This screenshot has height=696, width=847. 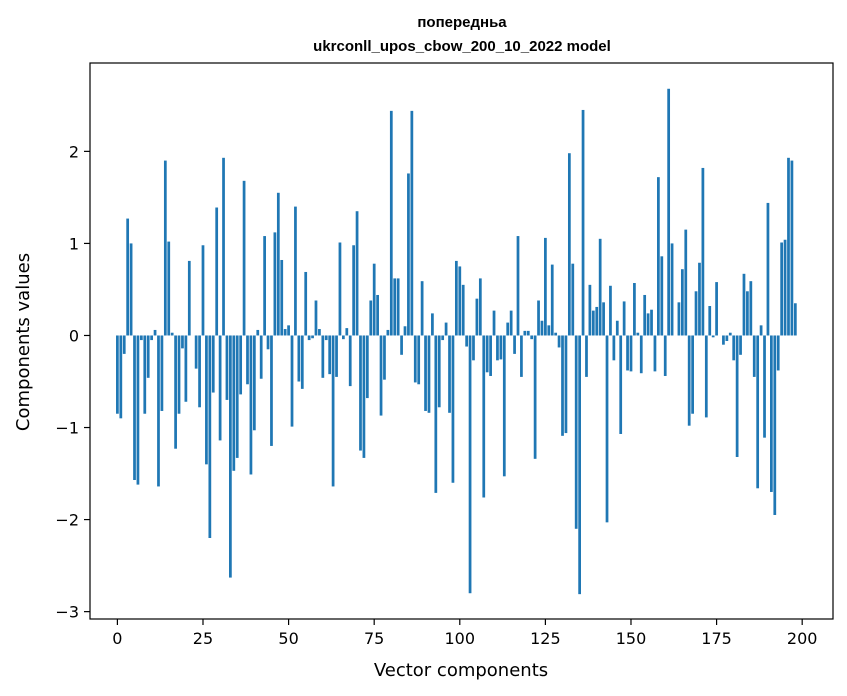 I want to click on x-tick-label: 200, so click(x=802, y=638).